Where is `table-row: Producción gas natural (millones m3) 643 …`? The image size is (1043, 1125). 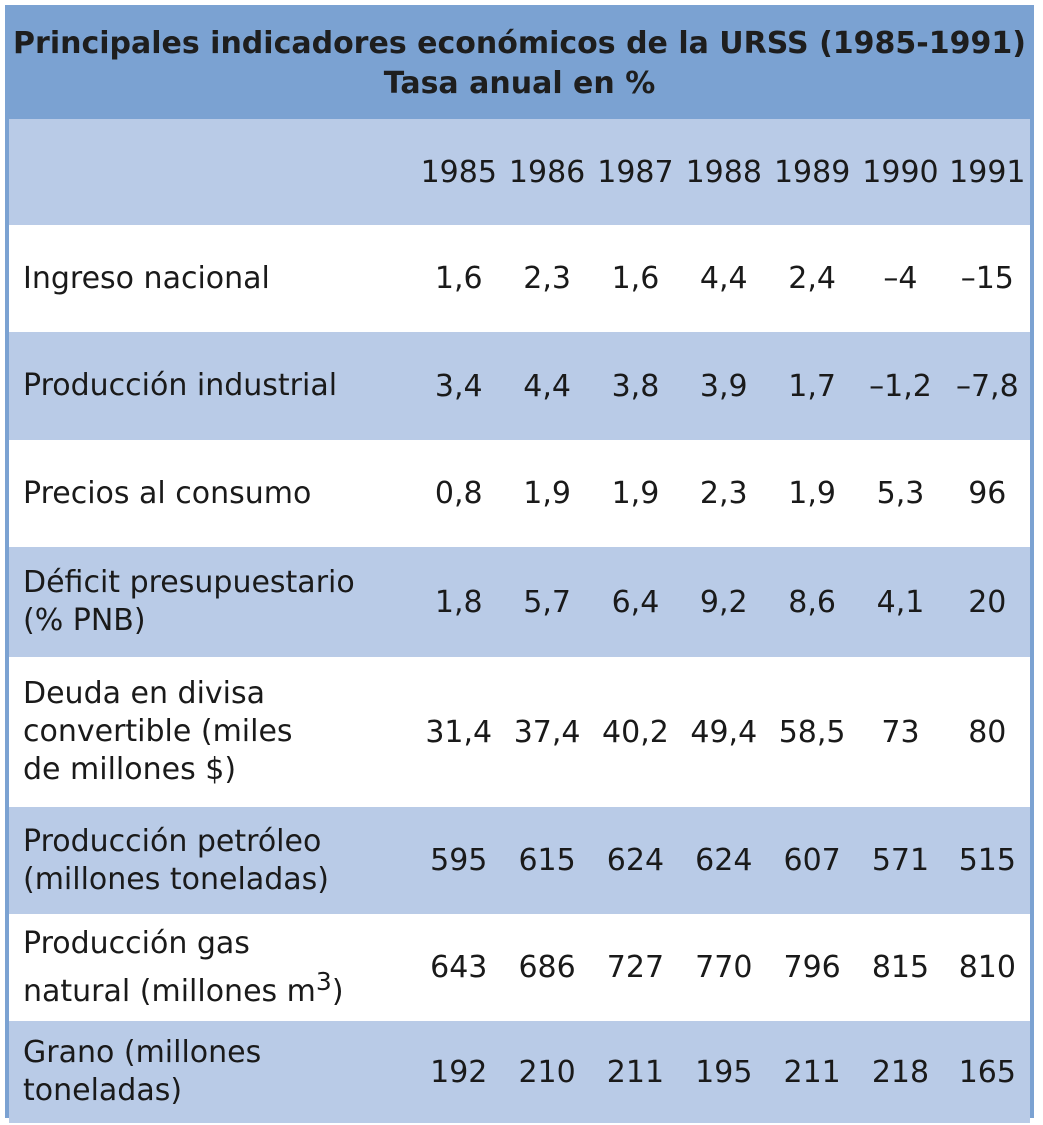 table-row: Producción gas natural (millones m3) 643 … is located at coordinates (519, 967).